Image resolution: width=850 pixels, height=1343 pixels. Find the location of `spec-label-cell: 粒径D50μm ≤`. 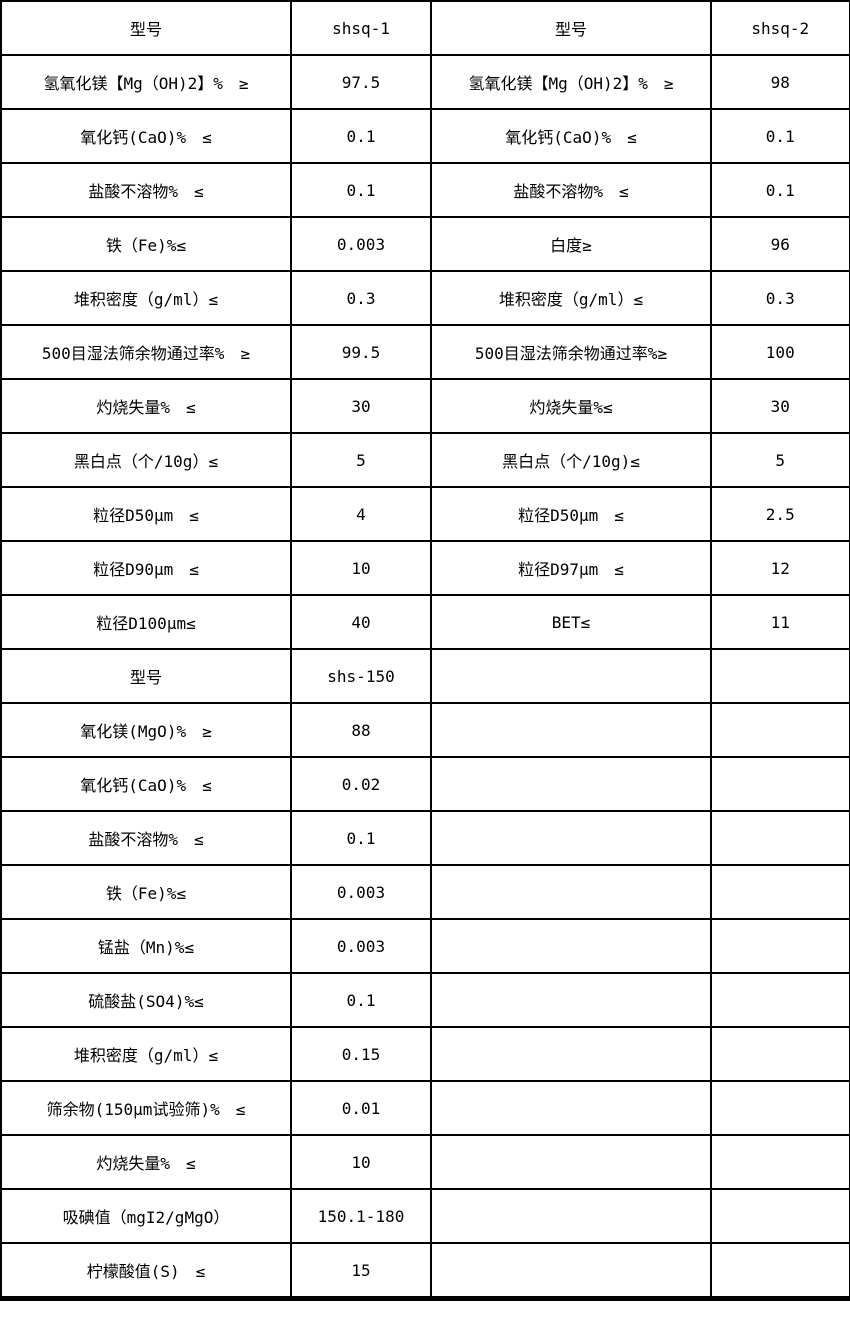

spec-label-cell: 粒径D50μm ≤ is located at coordinates (571, 514).